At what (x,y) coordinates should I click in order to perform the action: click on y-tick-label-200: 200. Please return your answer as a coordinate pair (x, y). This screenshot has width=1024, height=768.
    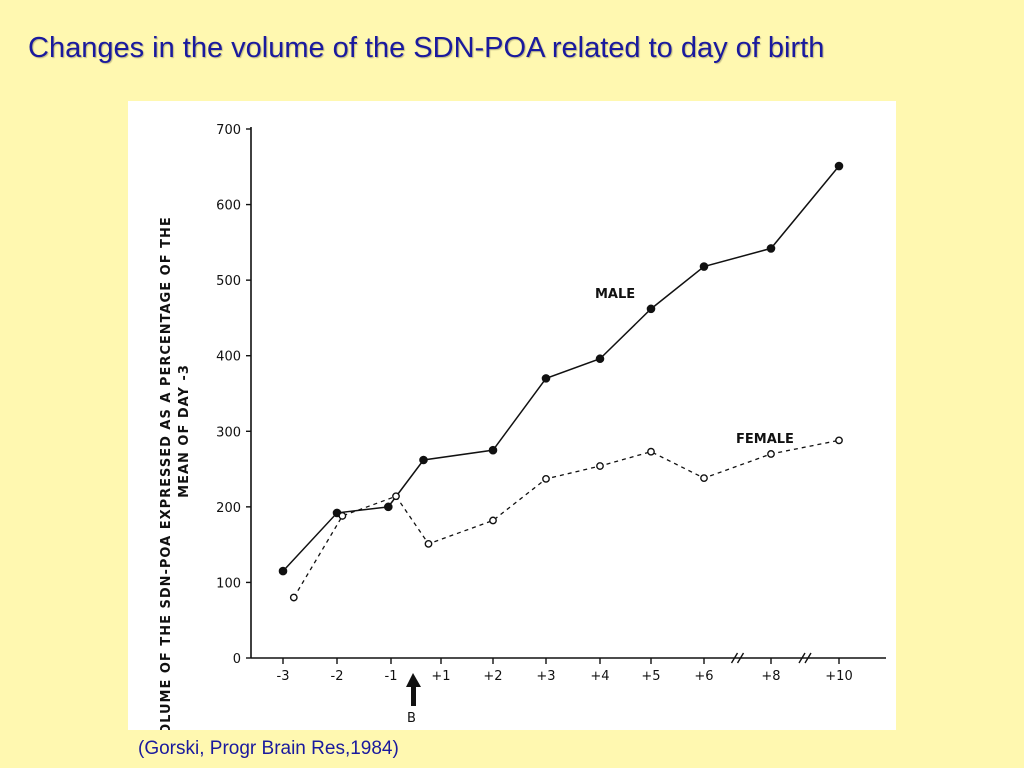
    Looking at the image, I should click on (228, 508).